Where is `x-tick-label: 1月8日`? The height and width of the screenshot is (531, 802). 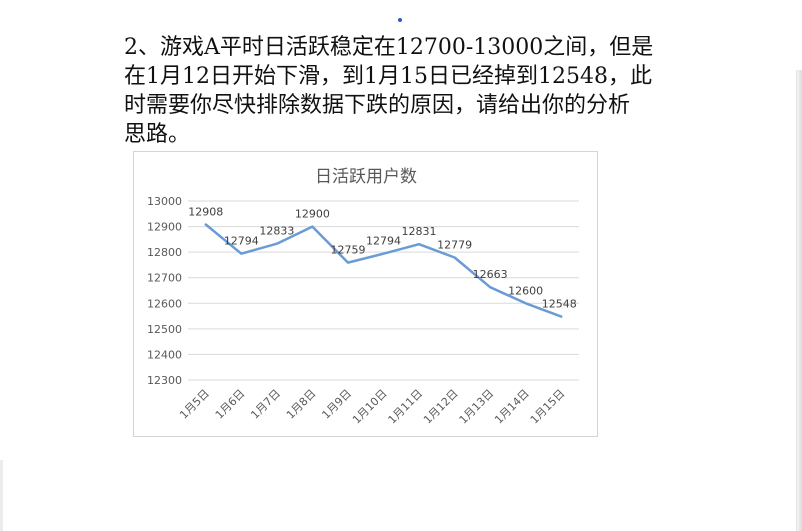 x-tick-label: 1月8日 is located at coordinates (301, 404).